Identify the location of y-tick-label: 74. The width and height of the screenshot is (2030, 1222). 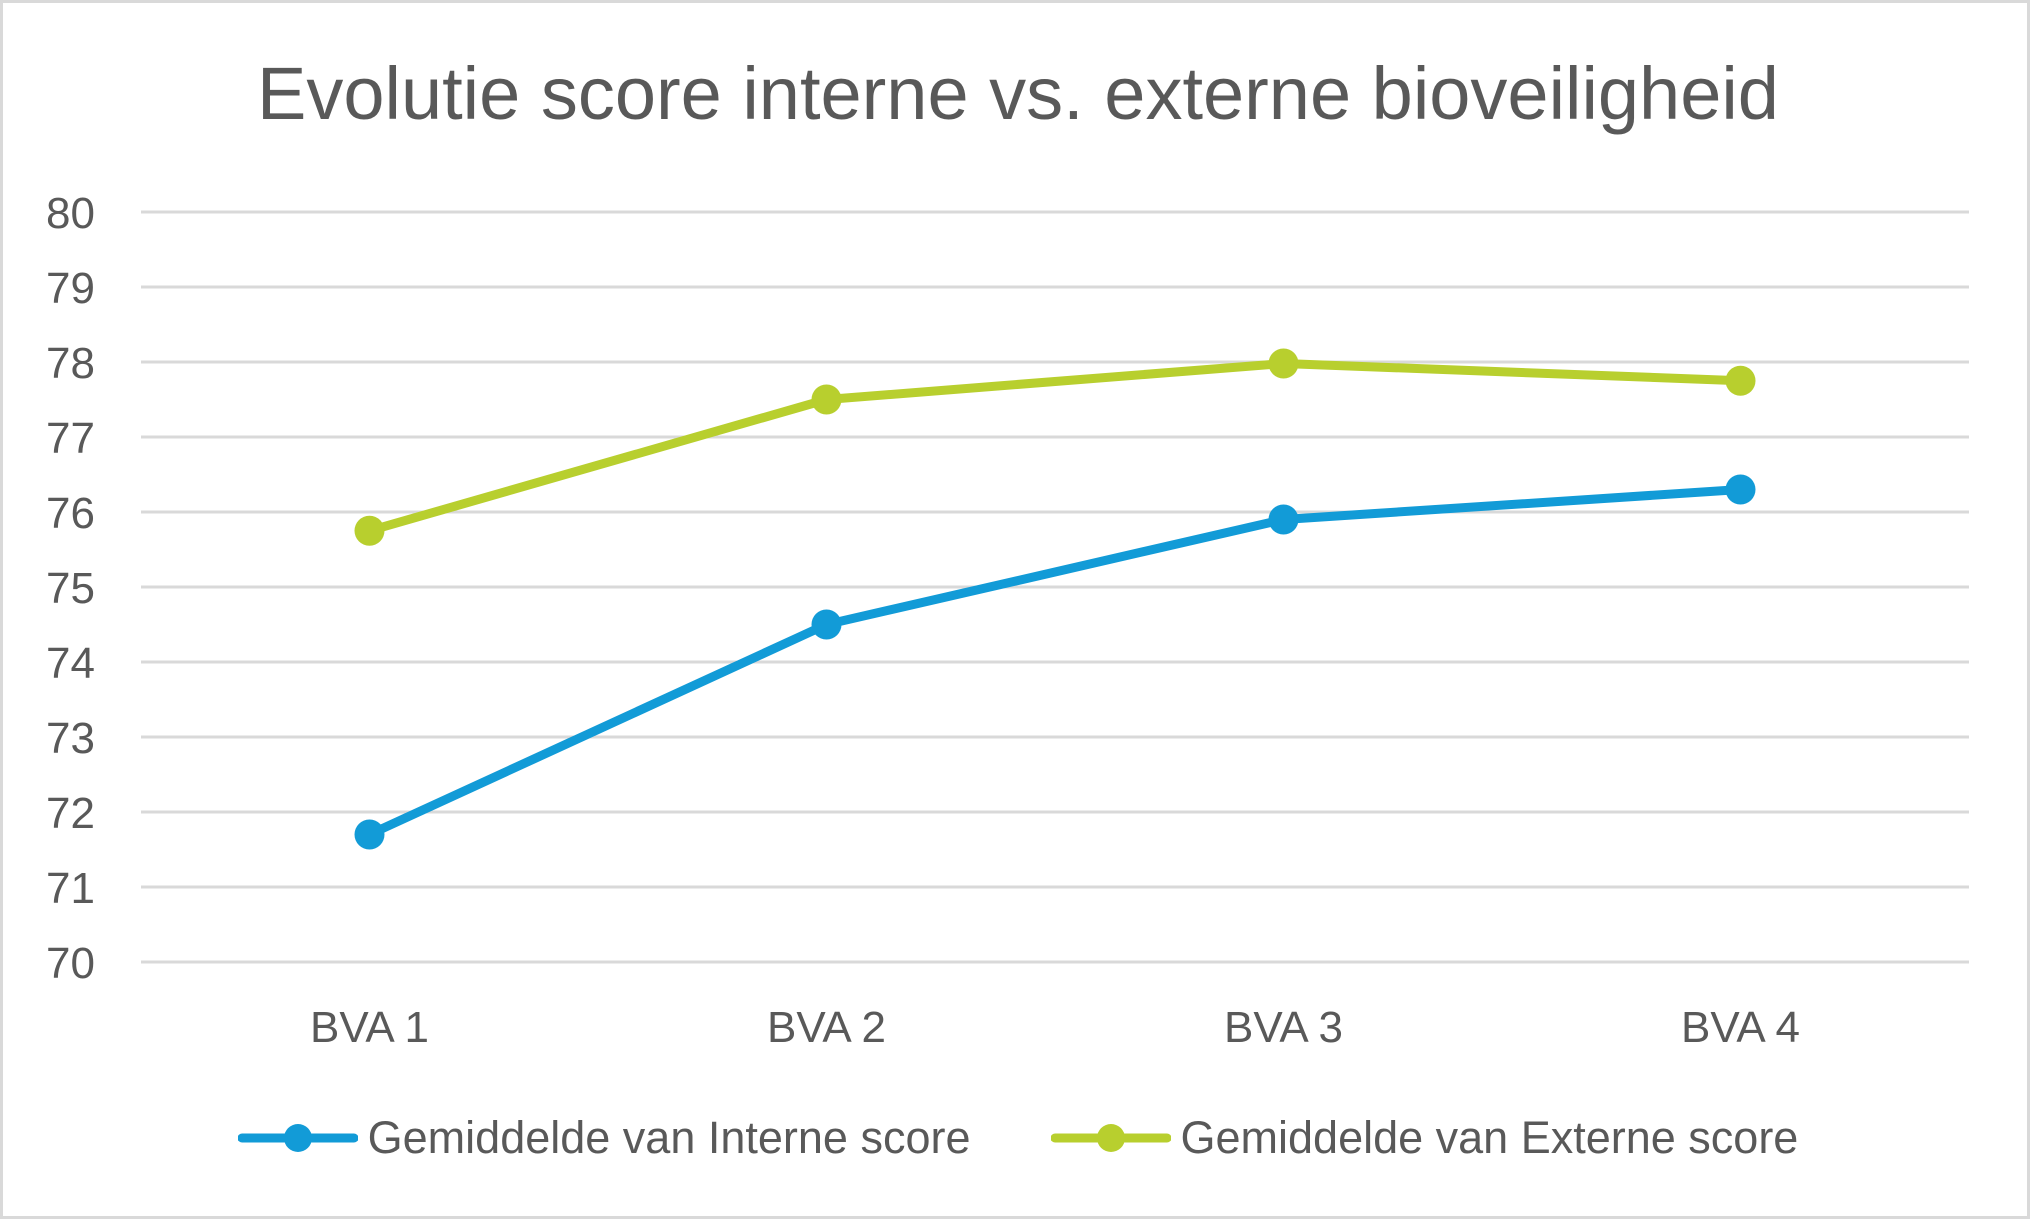
(70, 663).